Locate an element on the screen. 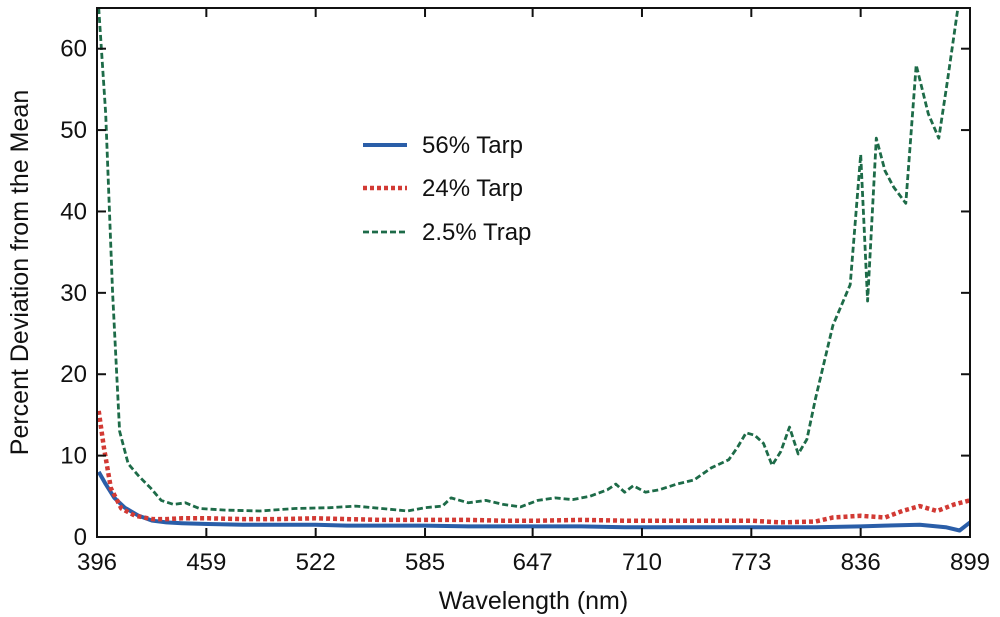 This screenshot has height=617, width=1000. x-tick-label: 899 is located at coordinates (970, 562).